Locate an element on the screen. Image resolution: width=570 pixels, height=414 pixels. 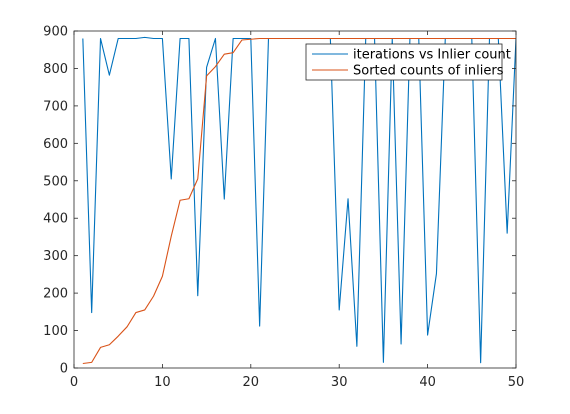
y-tick-label: 0 is located at coordinates (64, 369).